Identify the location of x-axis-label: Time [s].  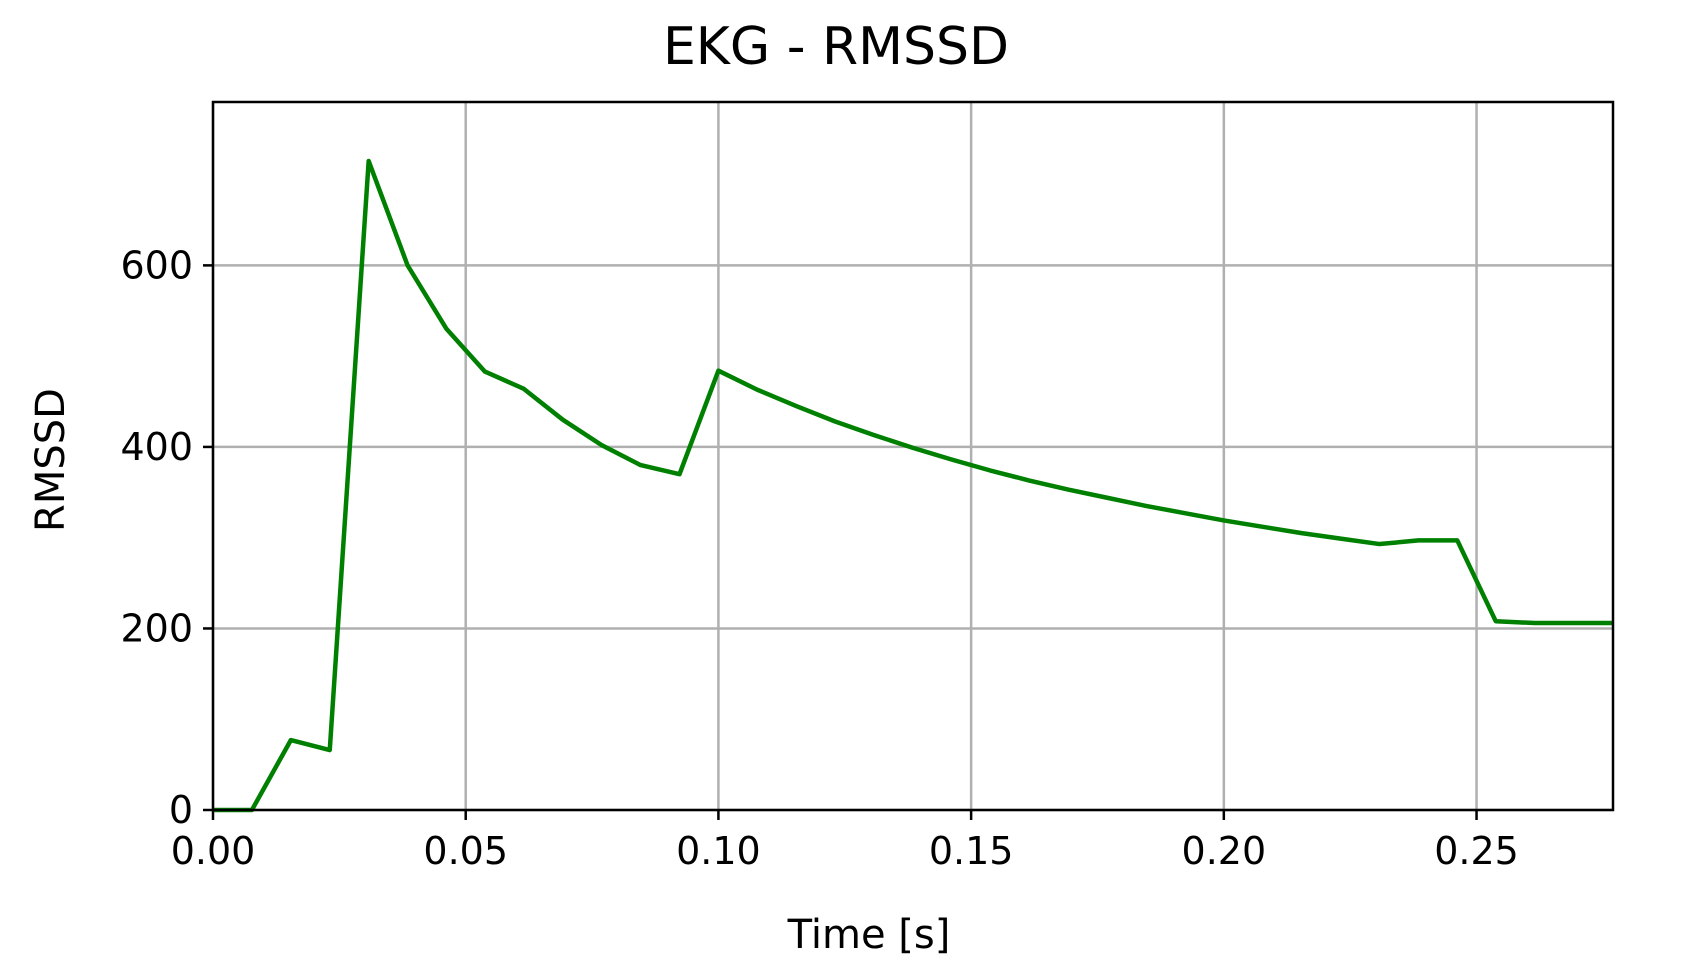
(869, 935).